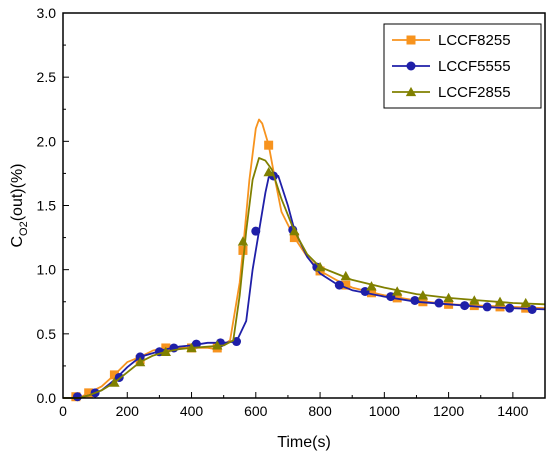  What do you see at coordinates (47, 13) in the screenshot?
I see `y-tick-label: 3.0` at bounding box center [47, 13].